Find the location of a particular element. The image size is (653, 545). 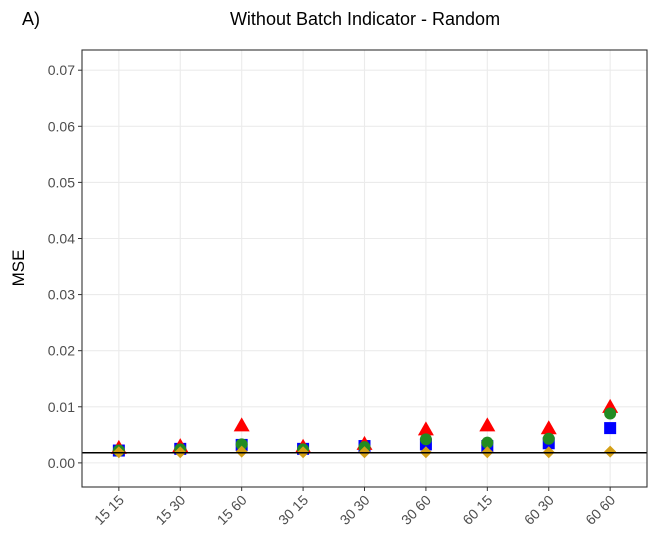

y-tick-label: 0.05 is located at coordinates (61, 182).